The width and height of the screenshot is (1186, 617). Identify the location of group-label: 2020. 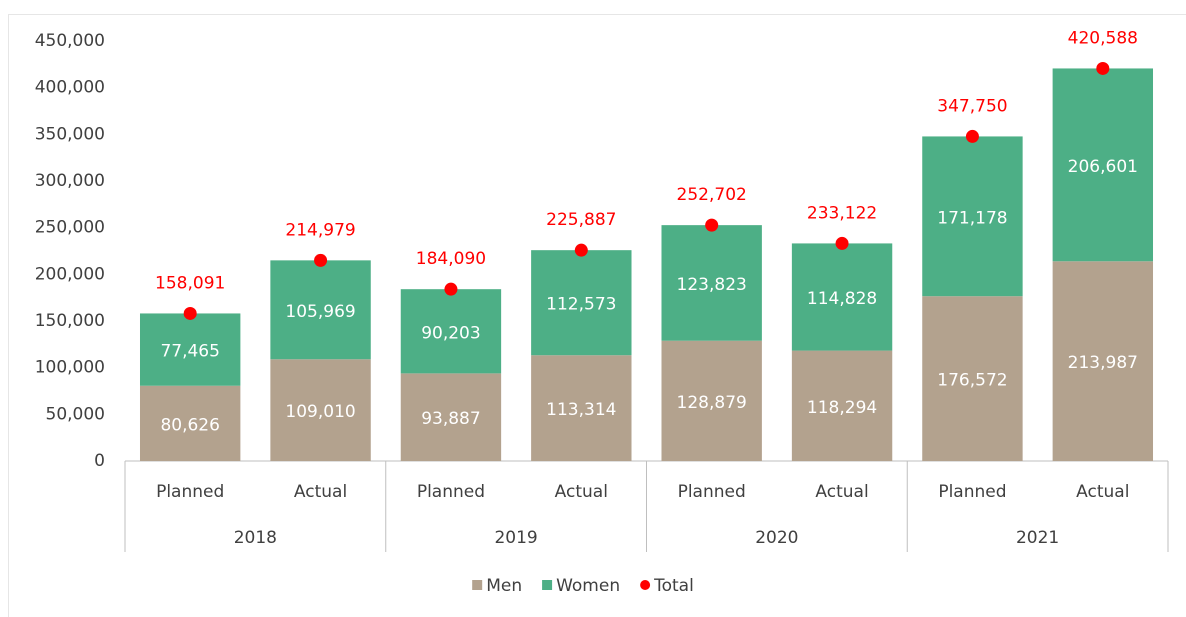
(776, 538).